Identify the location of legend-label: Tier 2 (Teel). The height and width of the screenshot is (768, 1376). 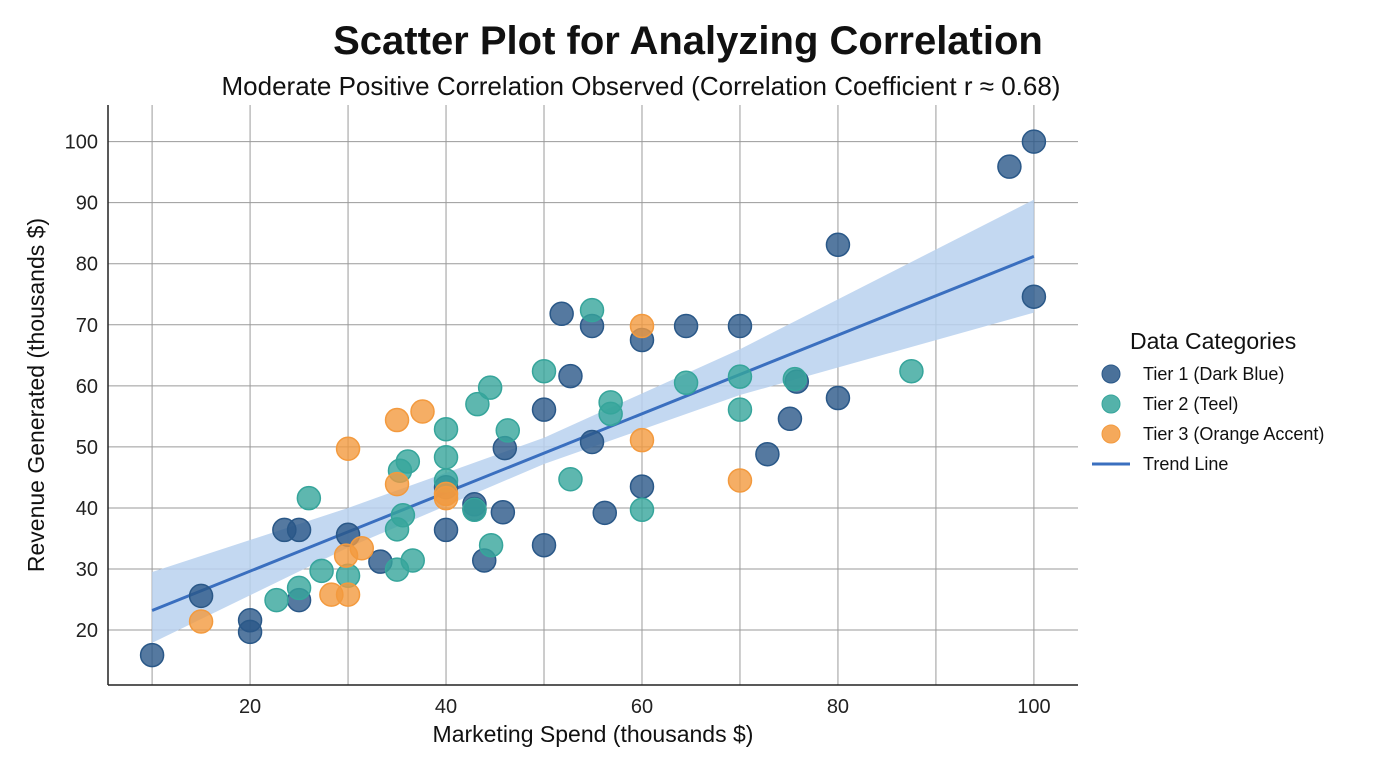
(1190, 404).